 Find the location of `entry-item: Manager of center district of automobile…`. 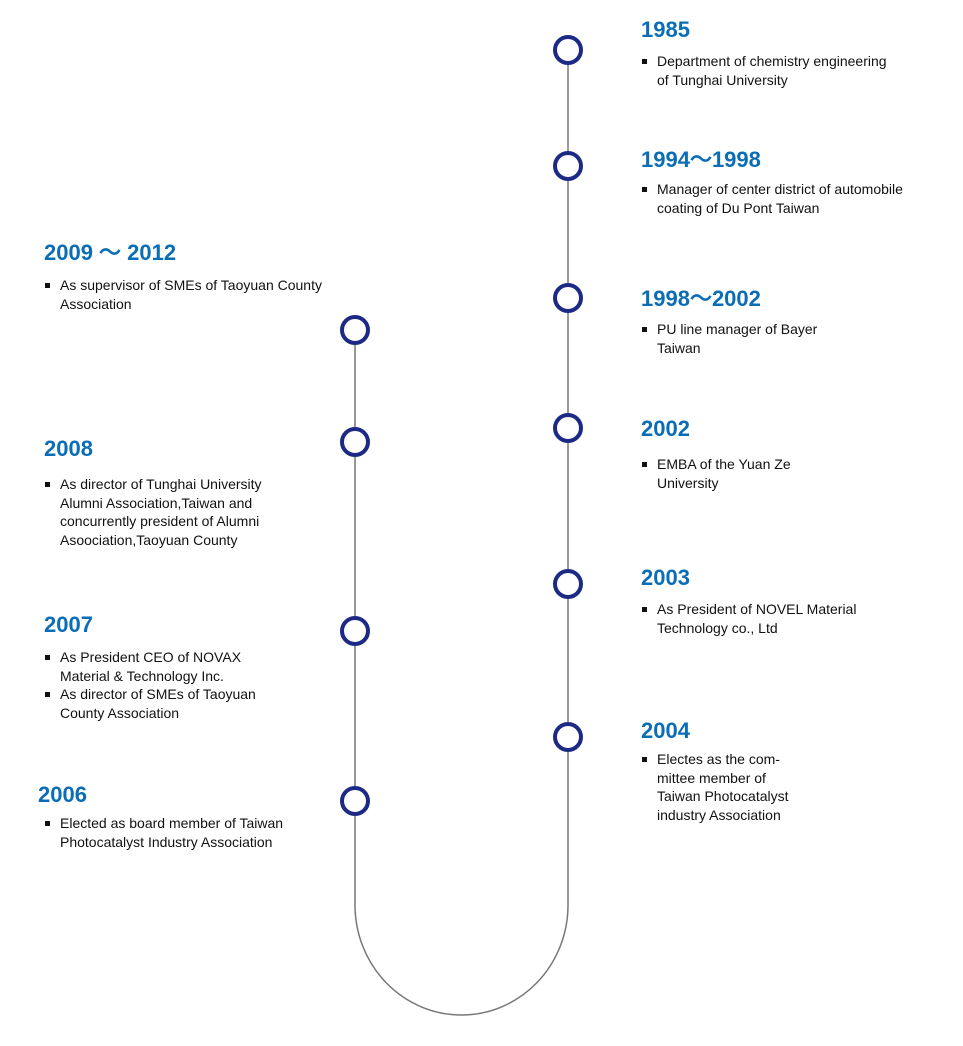

entry-item: Manager of center district of automobile… is located at coordinates (772, 198).